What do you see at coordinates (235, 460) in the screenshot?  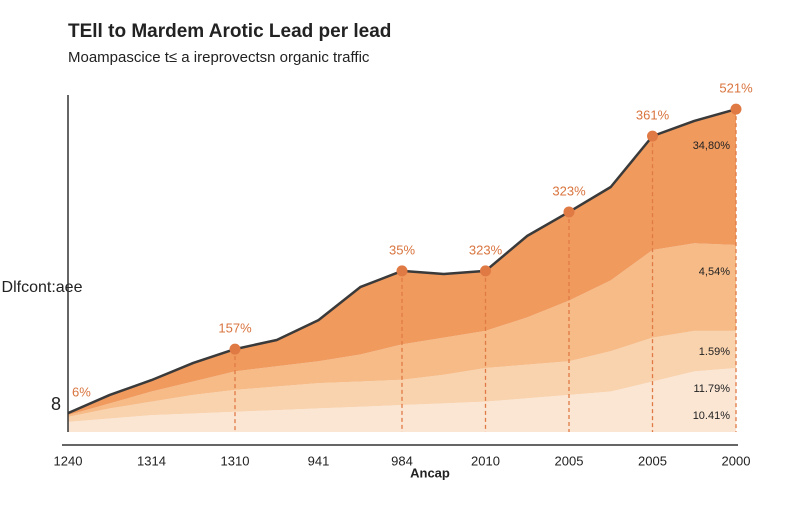 I see `x-tick-label: 1310` at bounding box center [235, 460].